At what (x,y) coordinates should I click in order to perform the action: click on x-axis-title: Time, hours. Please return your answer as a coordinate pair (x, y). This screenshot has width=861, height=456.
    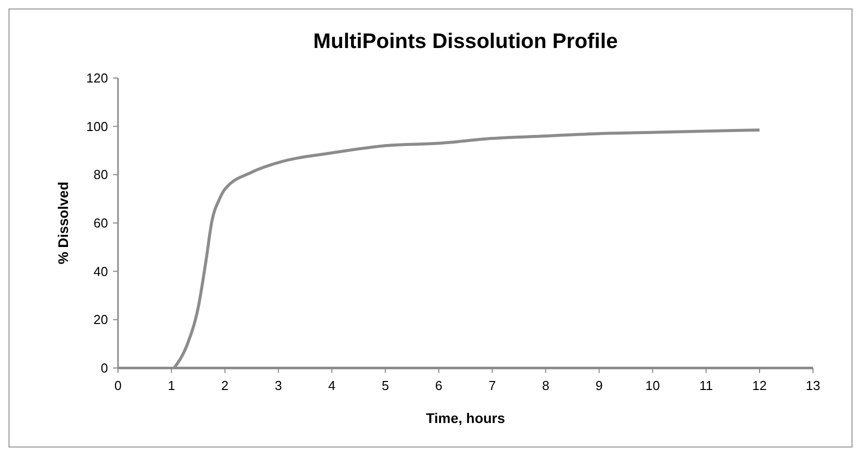
    Looking at the image, I should click on (466, 418).